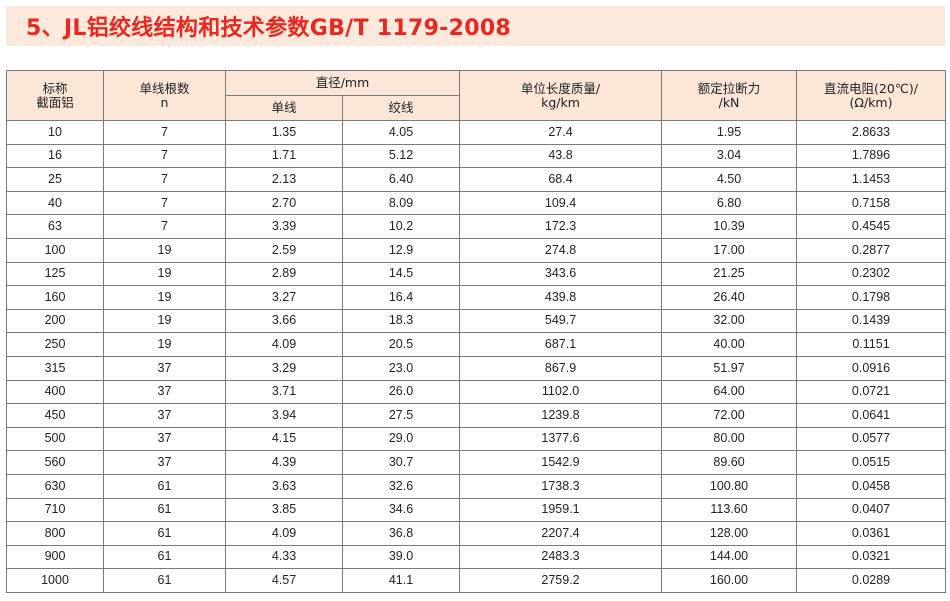  Describe the element at coordinates (401, 226) in the screenshot. I see `cell-strand-diameter: 10.2` at that location.